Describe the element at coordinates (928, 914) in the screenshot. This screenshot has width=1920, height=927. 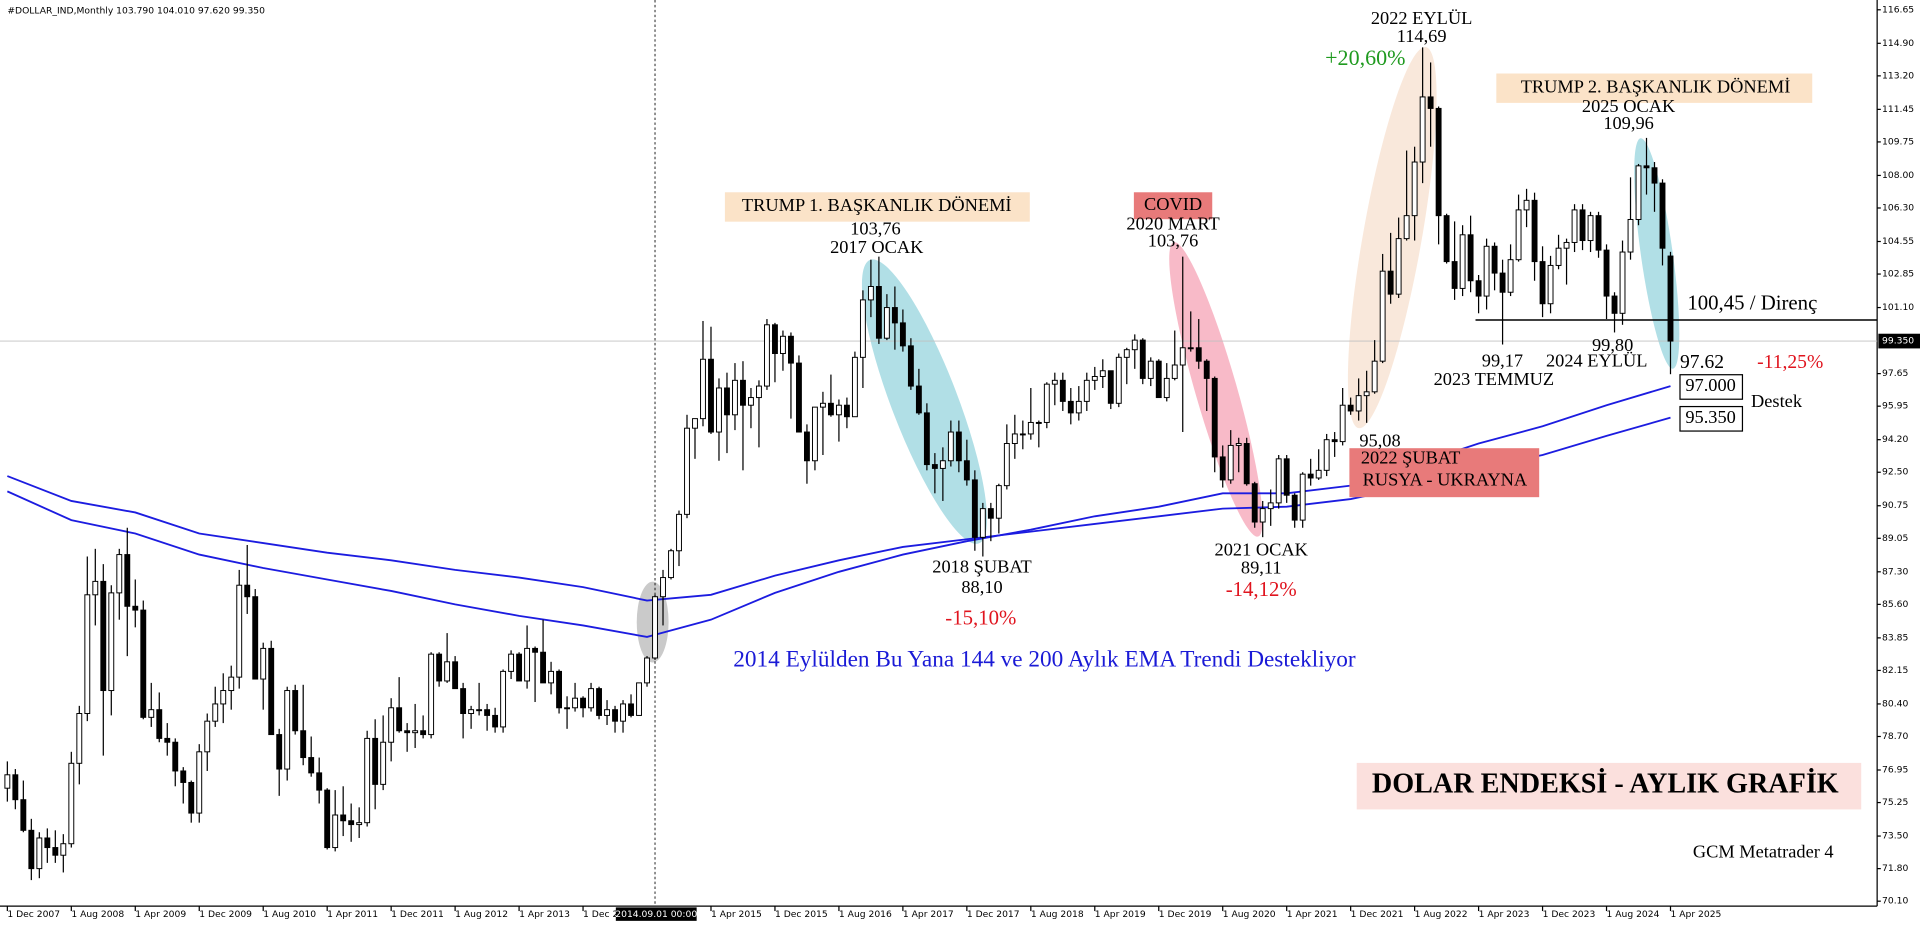
I see `x-tick-label: 1 Apr 2017` at that location.